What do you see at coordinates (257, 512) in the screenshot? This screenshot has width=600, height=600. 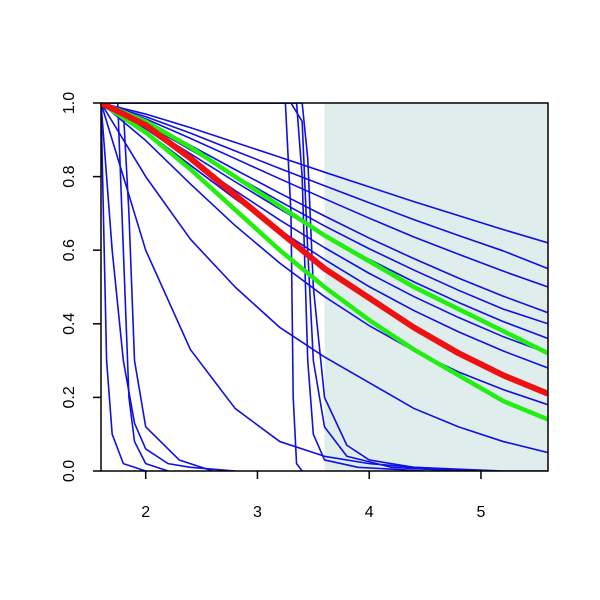 I see `x-tick-label: 3` at bounding box center [257, 512].